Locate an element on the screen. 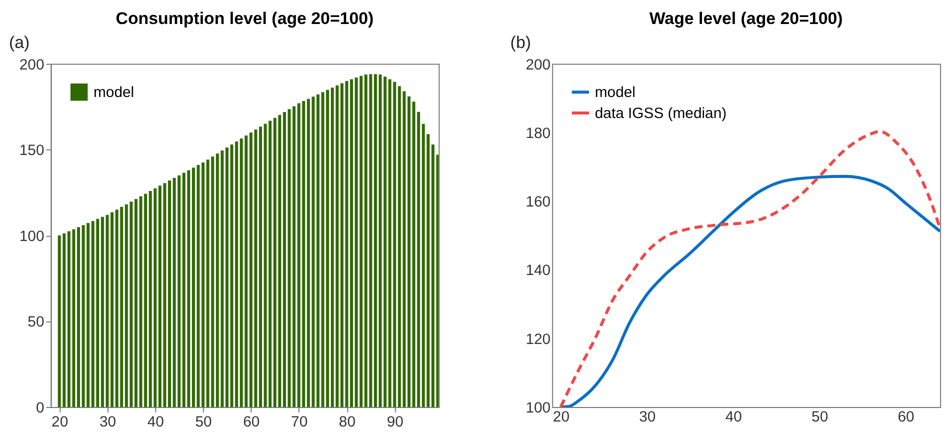 Image resolution: width=949 pixels, height=434 pixels. y-tick-label: 0 is located at coordinates (40, 407).